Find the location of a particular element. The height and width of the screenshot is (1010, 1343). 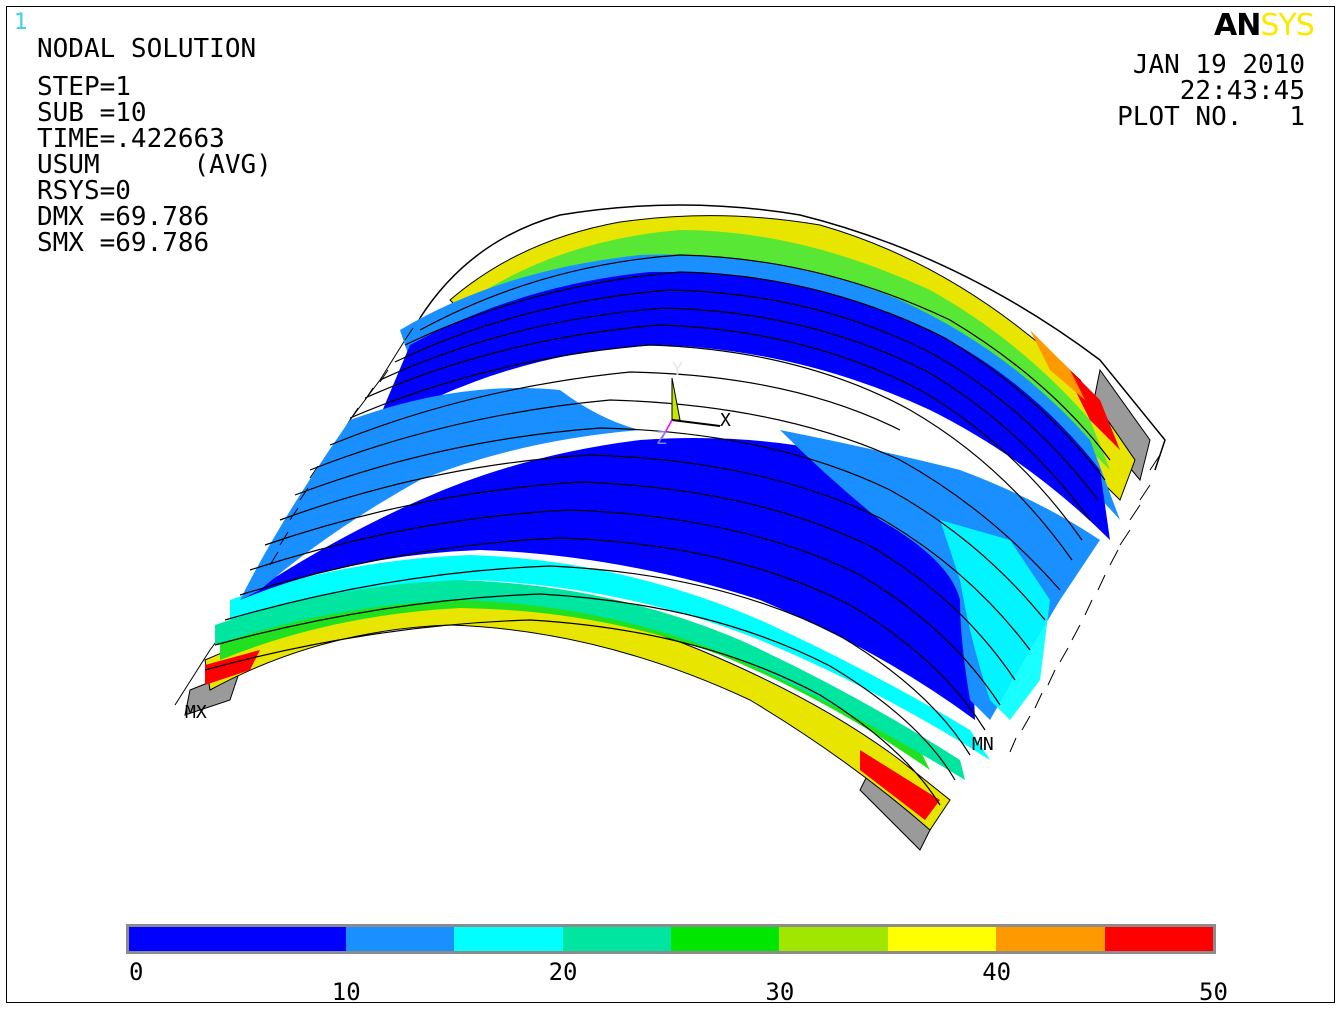

logo-part1: AN is located at coordinates (1237, 25).